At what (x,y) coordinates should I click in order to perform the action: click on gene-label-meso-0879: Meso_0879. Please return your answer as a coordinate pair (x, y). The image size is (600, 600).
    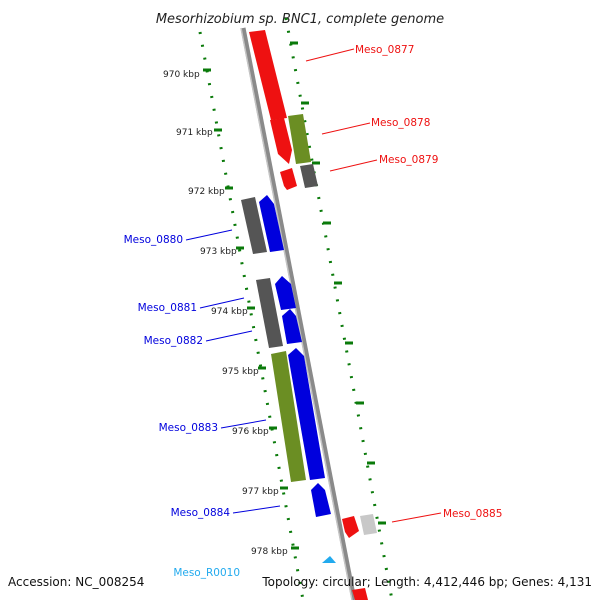
    Looking at the image, I should click on (408, 160).